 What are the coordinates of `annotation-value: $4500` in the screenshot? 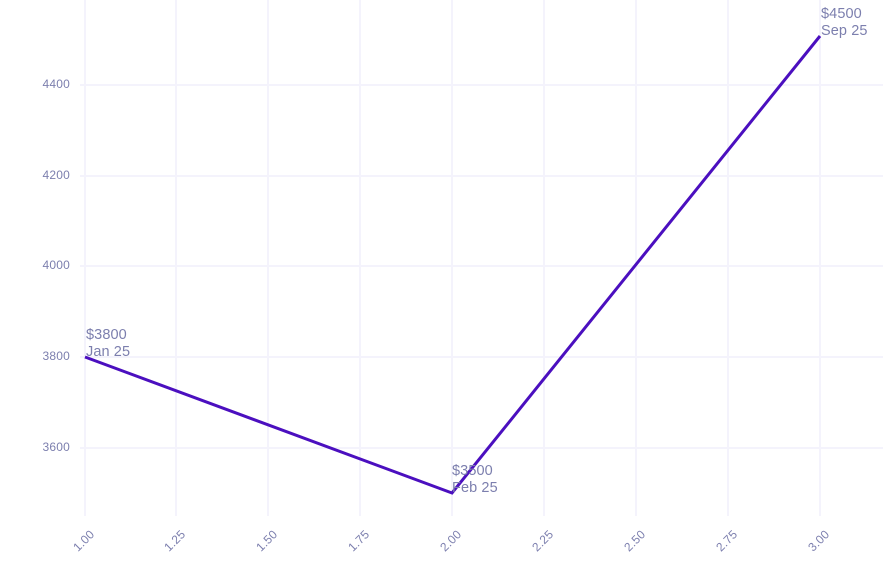 It's located at (841, 14).